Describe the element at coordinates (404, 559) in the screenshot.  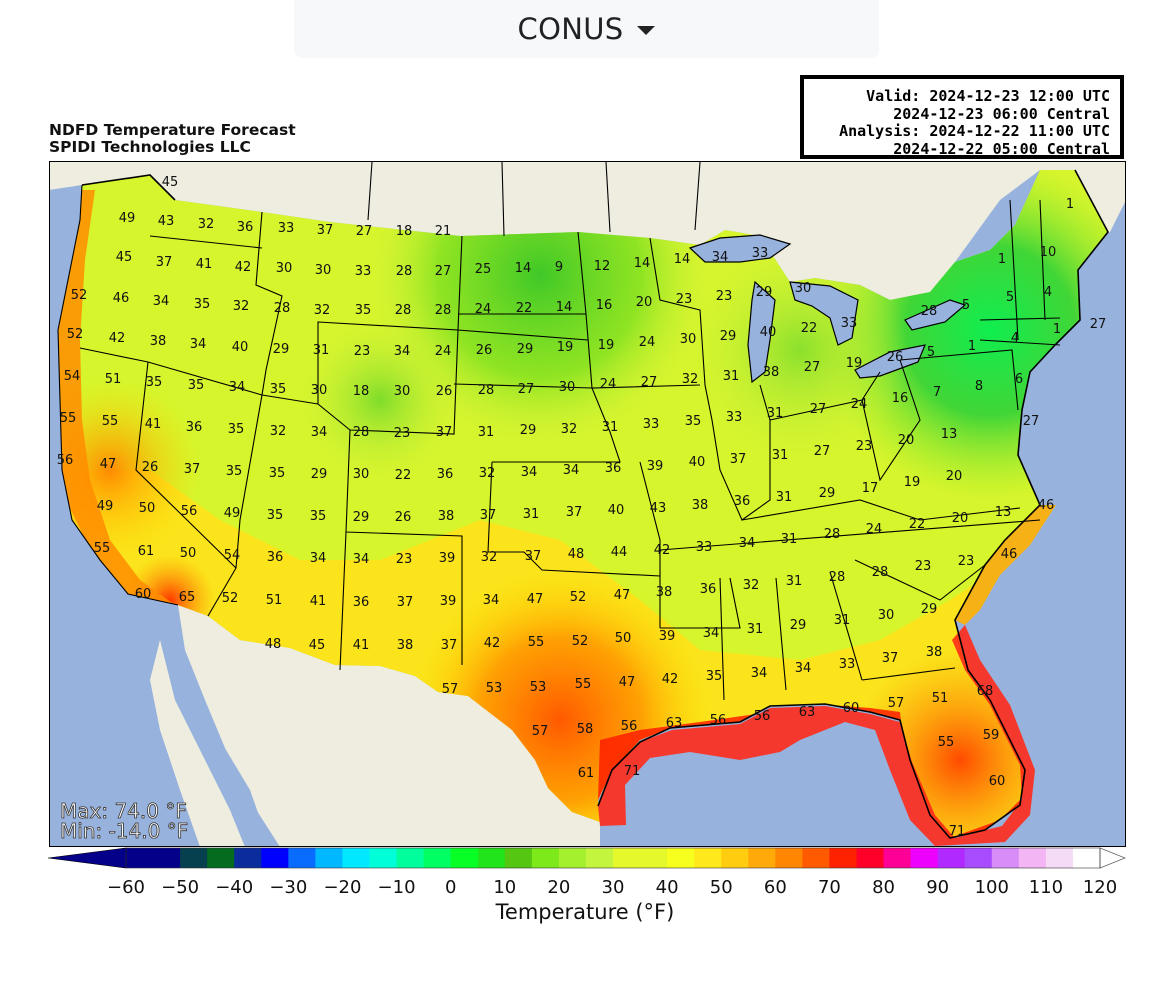
I see `station-temp-label: 23` at that location.